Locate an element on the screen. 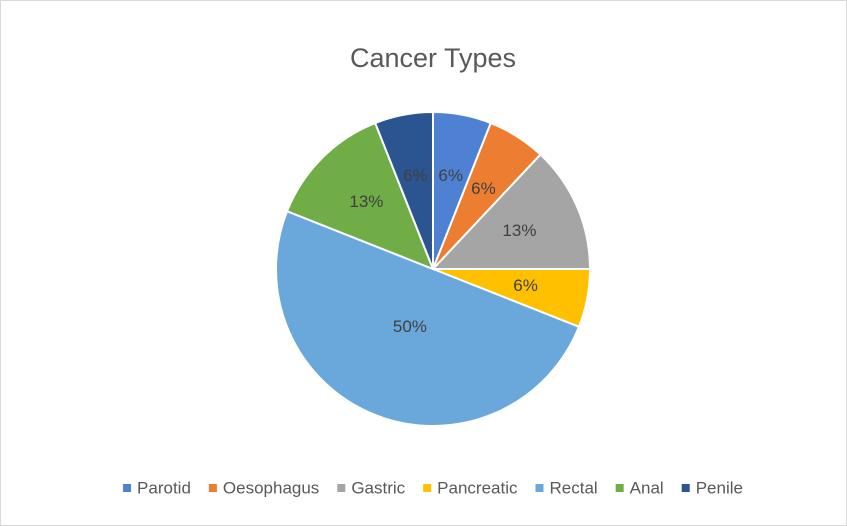  chart-title: Cancer Types is located at coordinates (433, 58).